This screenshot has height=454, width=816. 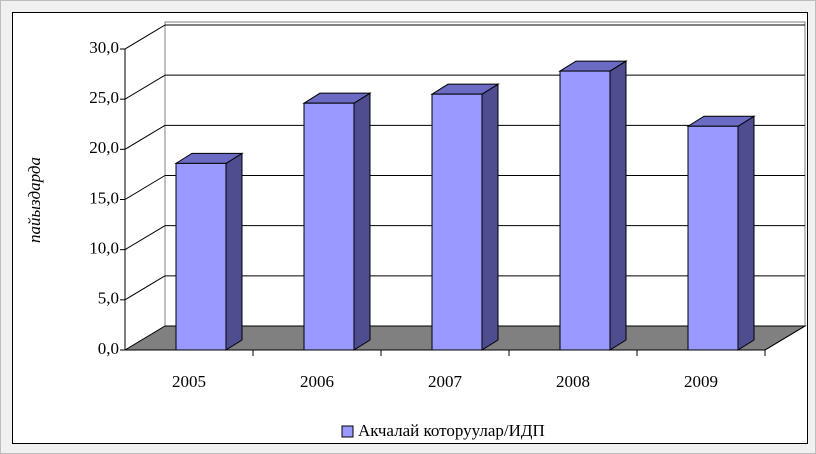 What do you see at coordinates (104, 47) in the screenshot?
I see `y-tick-label: 30,0` at bounding box center [104, 47].